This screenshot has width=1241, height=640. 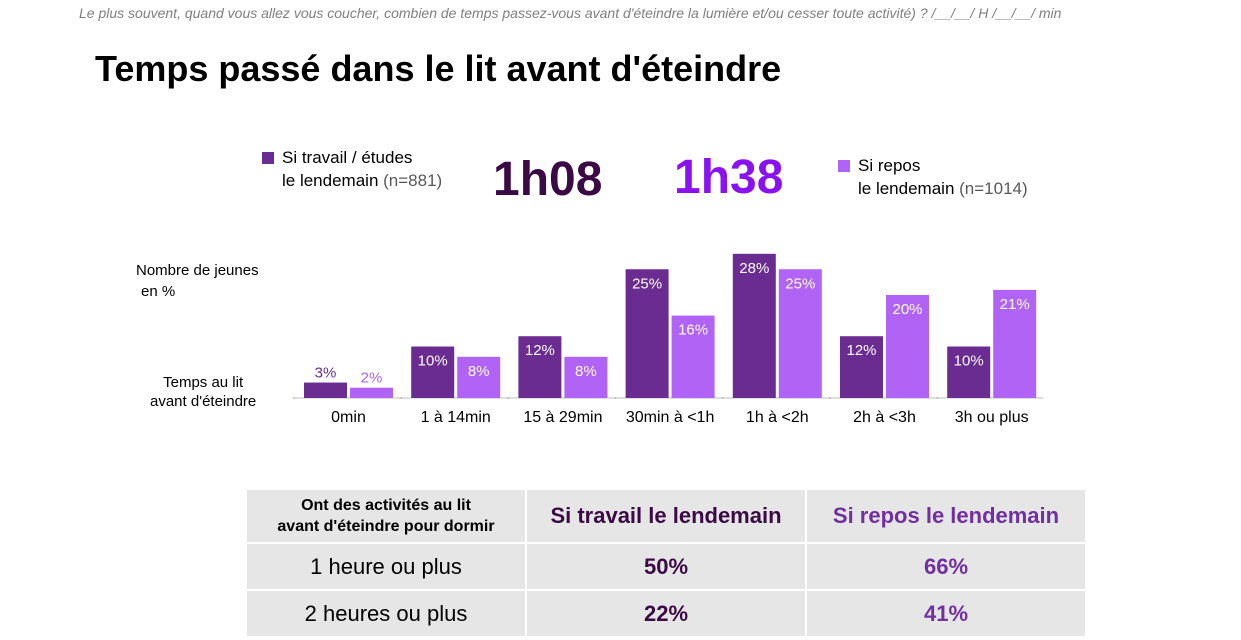 What do you see at coordinates (456, 417) in the screenshot?
I see `x-tick-label: 1 à 14min` at bounding box center [456, 417].